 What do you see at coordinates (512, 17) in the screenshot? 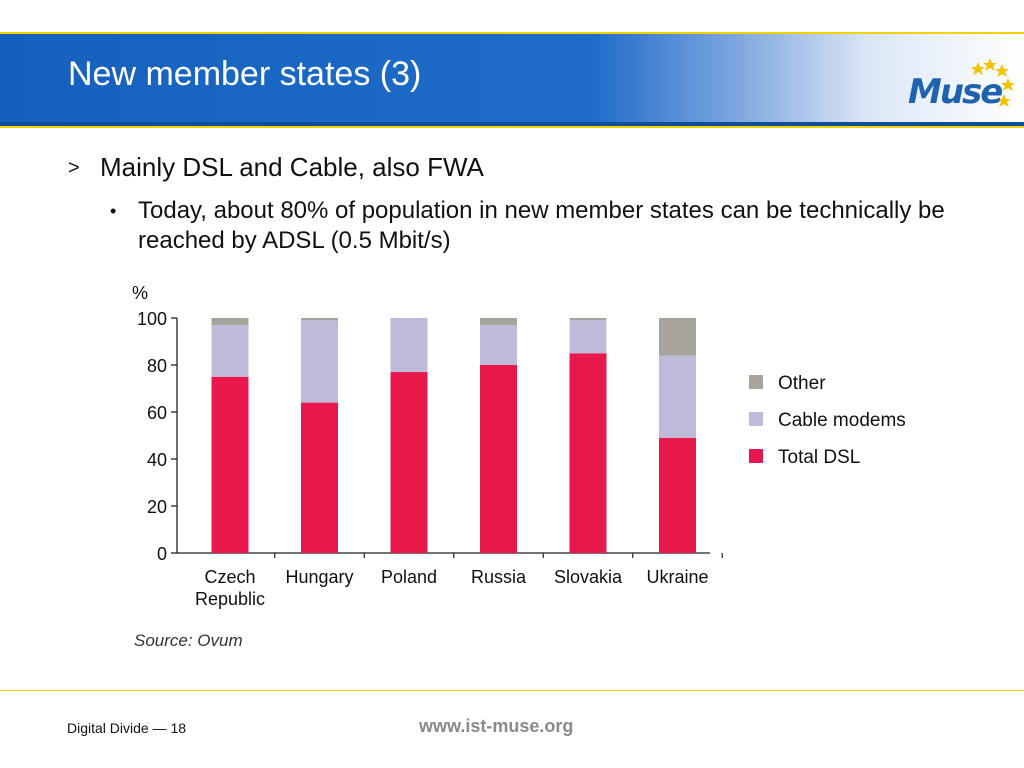
I see `top-rule` at bounding box center [512, 17].